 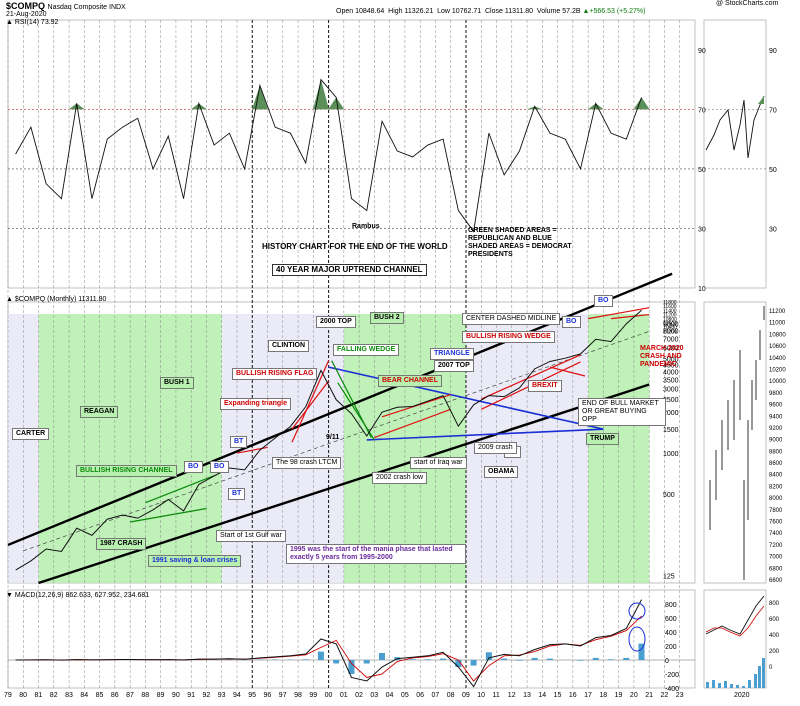 What do you see at coordinates (99, 412) in the screenshot?
I see `reagan-label: REAGAN` at bounding box center [99, 412].